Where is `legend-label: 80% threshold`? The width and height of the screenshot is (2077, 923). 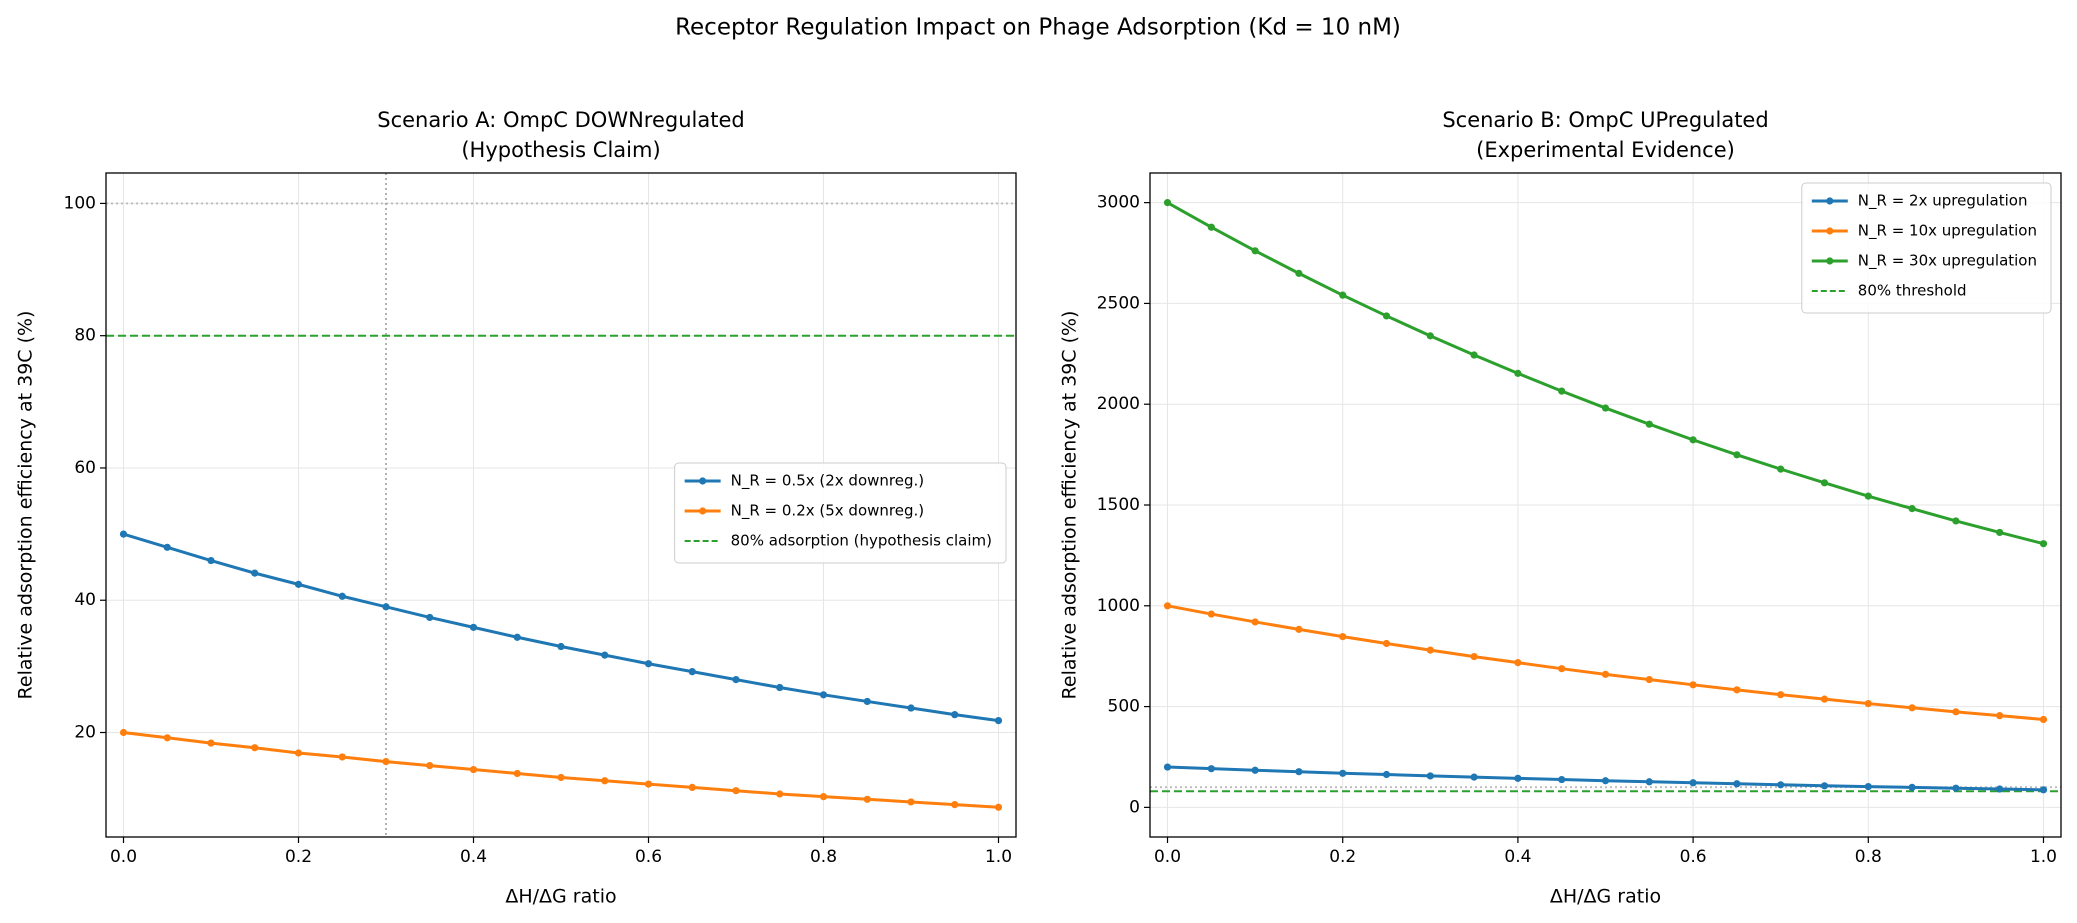
legend-label: 80% threshold is located at coordinates (1912, 291).